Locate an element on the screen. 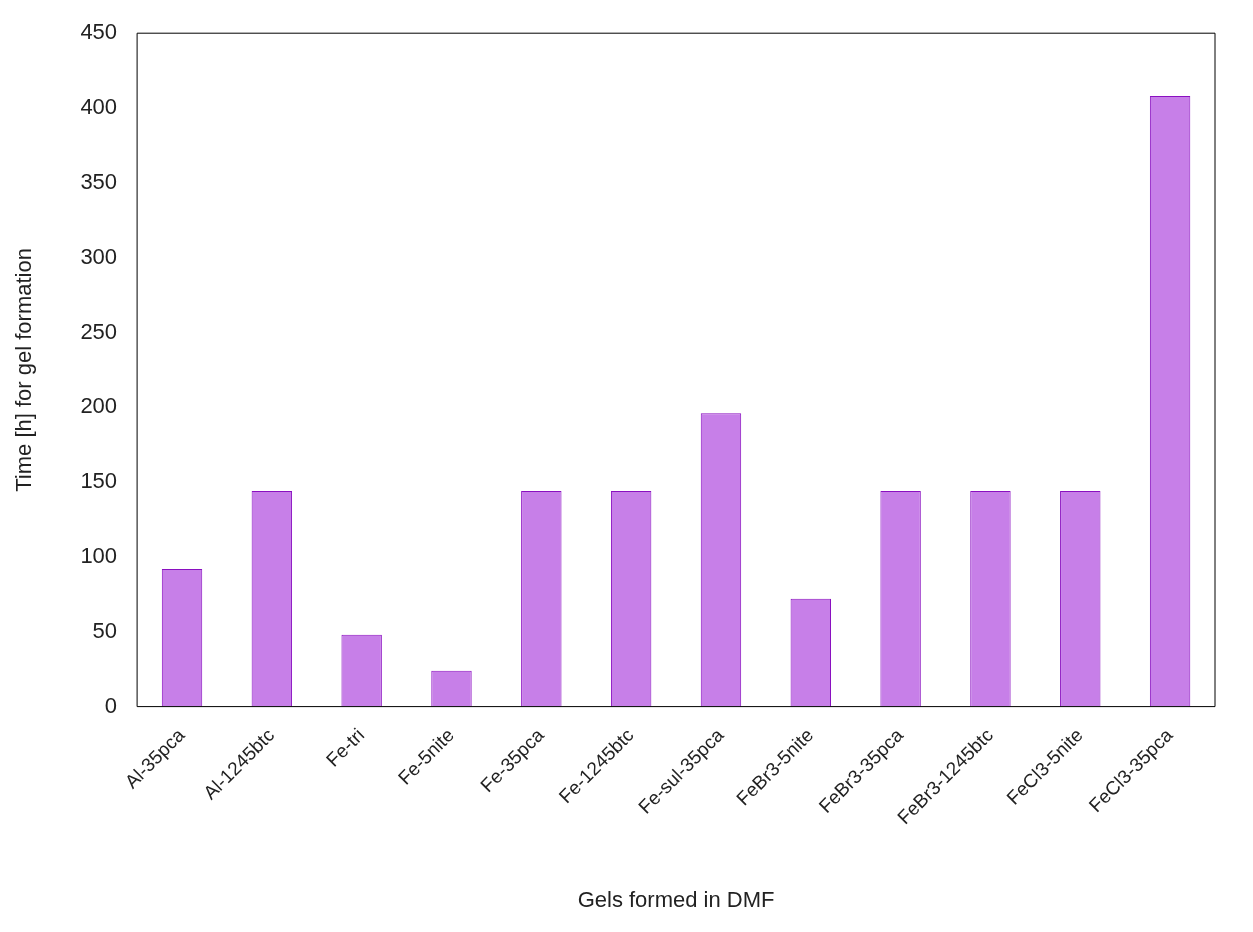 This screenshot has height=932, width=1253. y-tick-label: 50 is located at coordinates (105, 630).